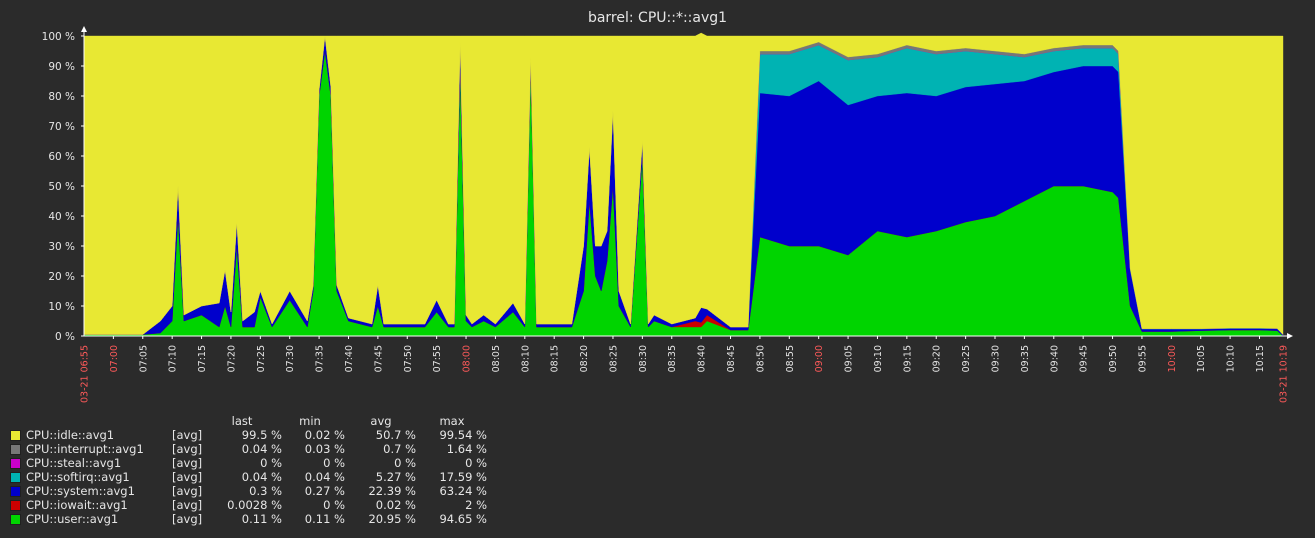 The width and height of the screenshot is (1315, 538). I want to click on legend-last: 0 %, so click(271, 463).